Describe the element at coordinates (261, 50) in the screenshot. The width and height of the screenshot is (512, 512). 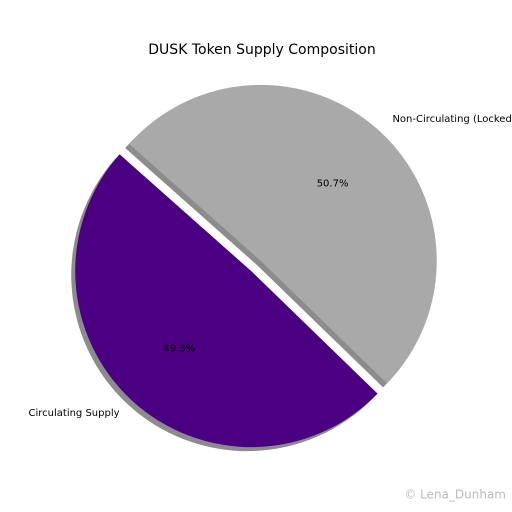
I see `chart-title: DUSK Token Supply Composition` at that location.